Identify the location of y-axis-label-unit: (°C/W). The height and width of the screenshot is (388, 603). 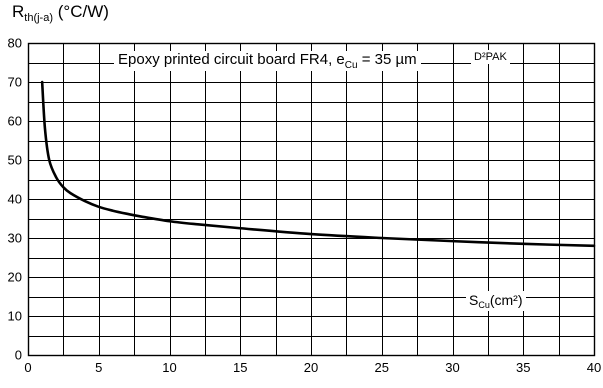
(81, 11).